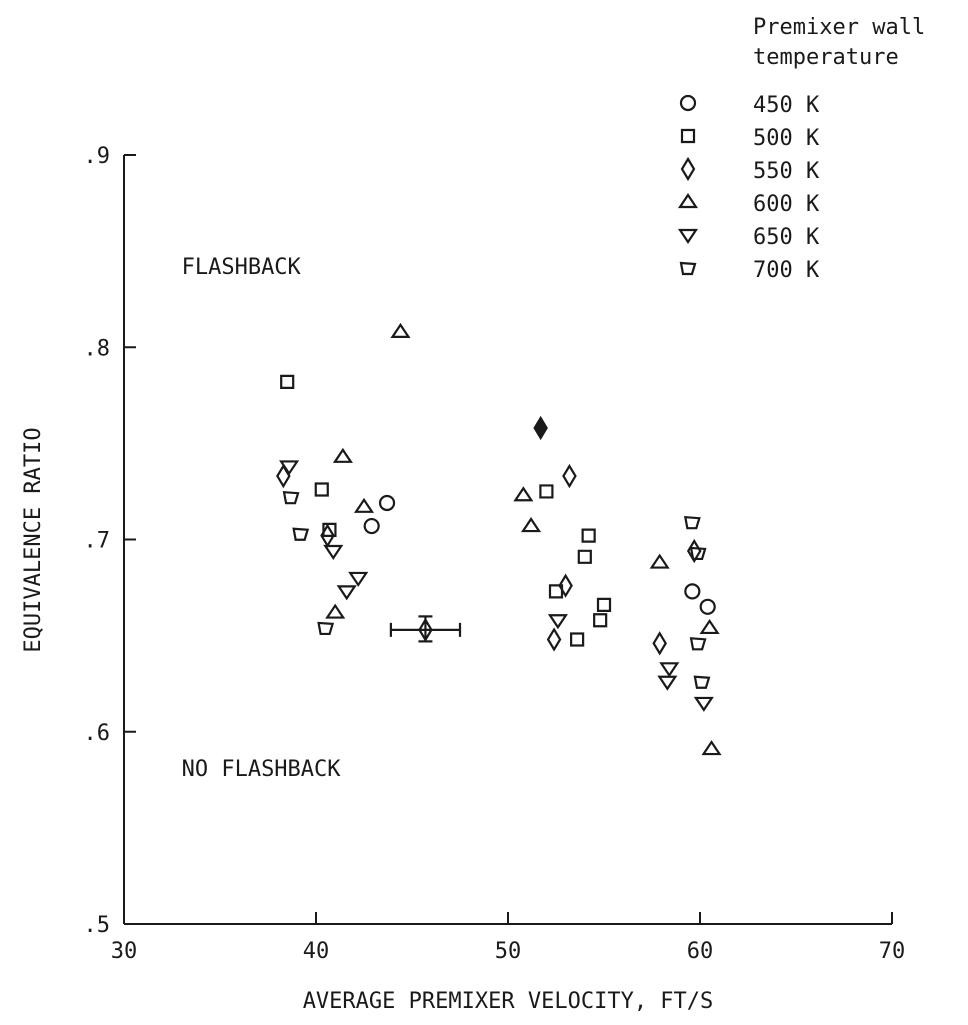 The width and height of the screenshot is (968, 1025). I want to click on legend-label-450-k: 450 K, so click(786, 105).